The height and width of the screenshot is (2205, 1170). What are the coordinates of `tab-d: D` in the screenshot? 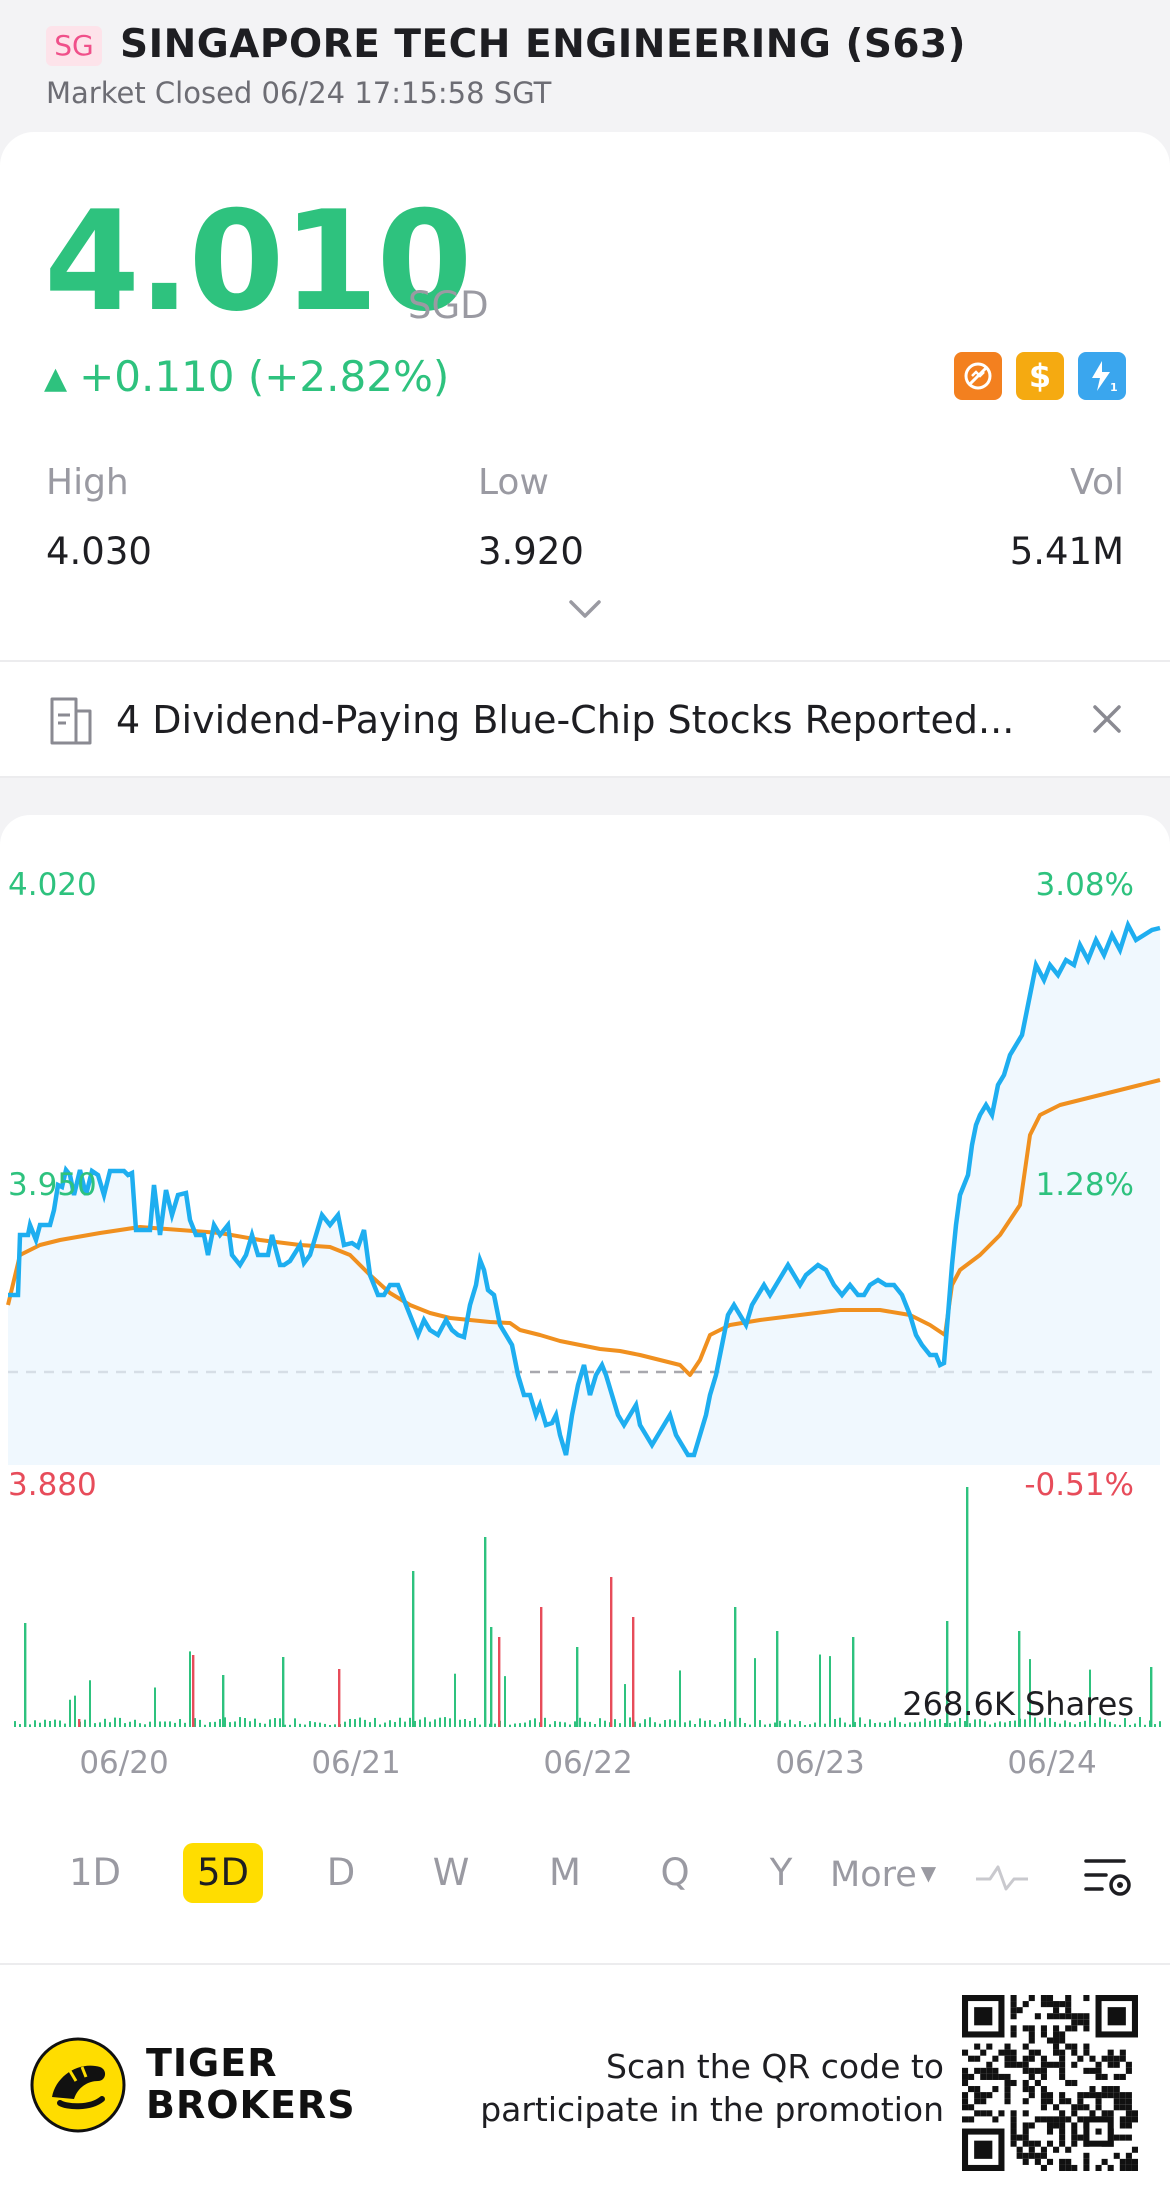 It's located at (341, 1872).